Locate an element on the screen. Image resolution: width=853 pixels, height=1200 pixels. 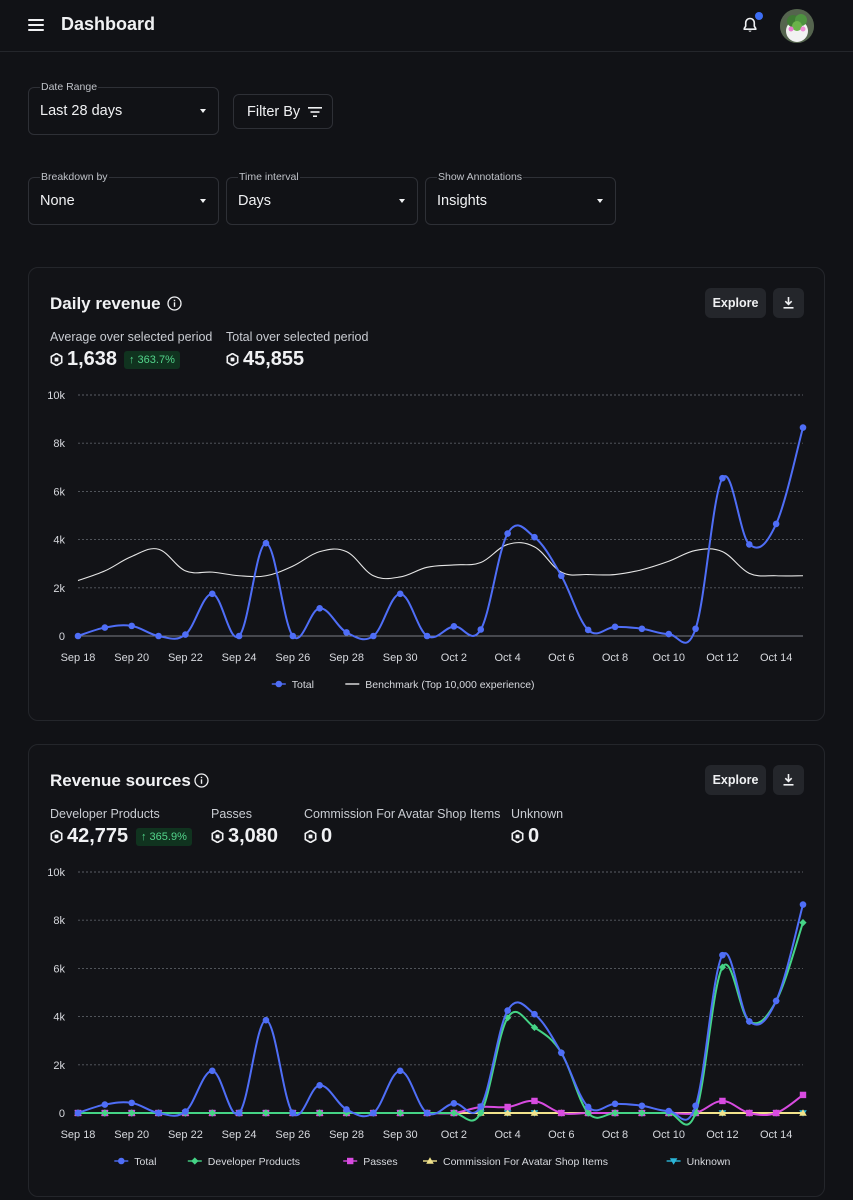
legend-label: Total is located at coordinates (303, 685).